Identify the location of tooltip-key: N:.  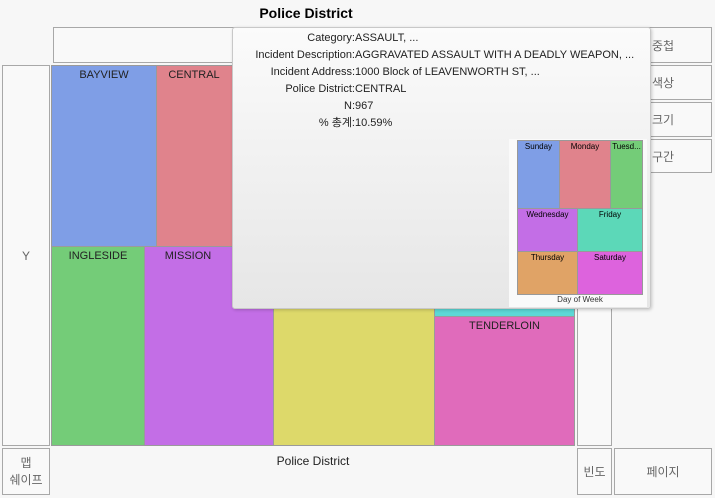
(349, 106).